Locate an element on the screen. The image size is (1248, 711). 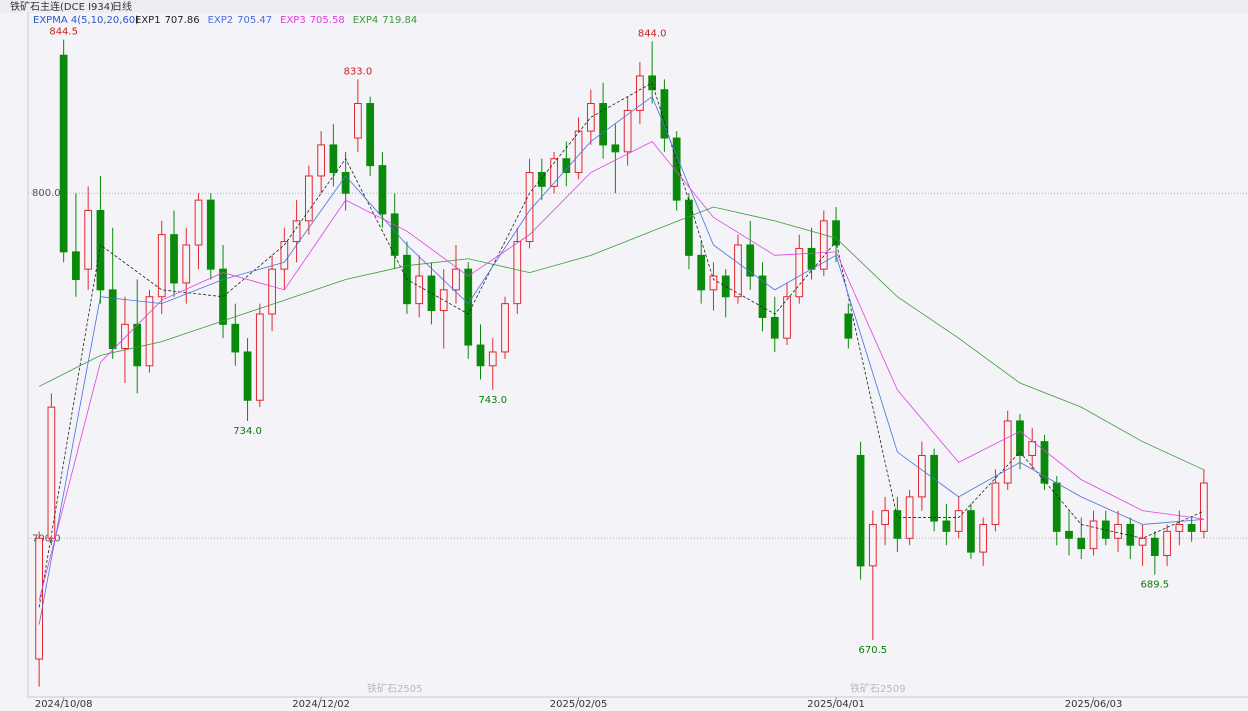
extreme-label: 844.5 is located at coordinates (63, 32).